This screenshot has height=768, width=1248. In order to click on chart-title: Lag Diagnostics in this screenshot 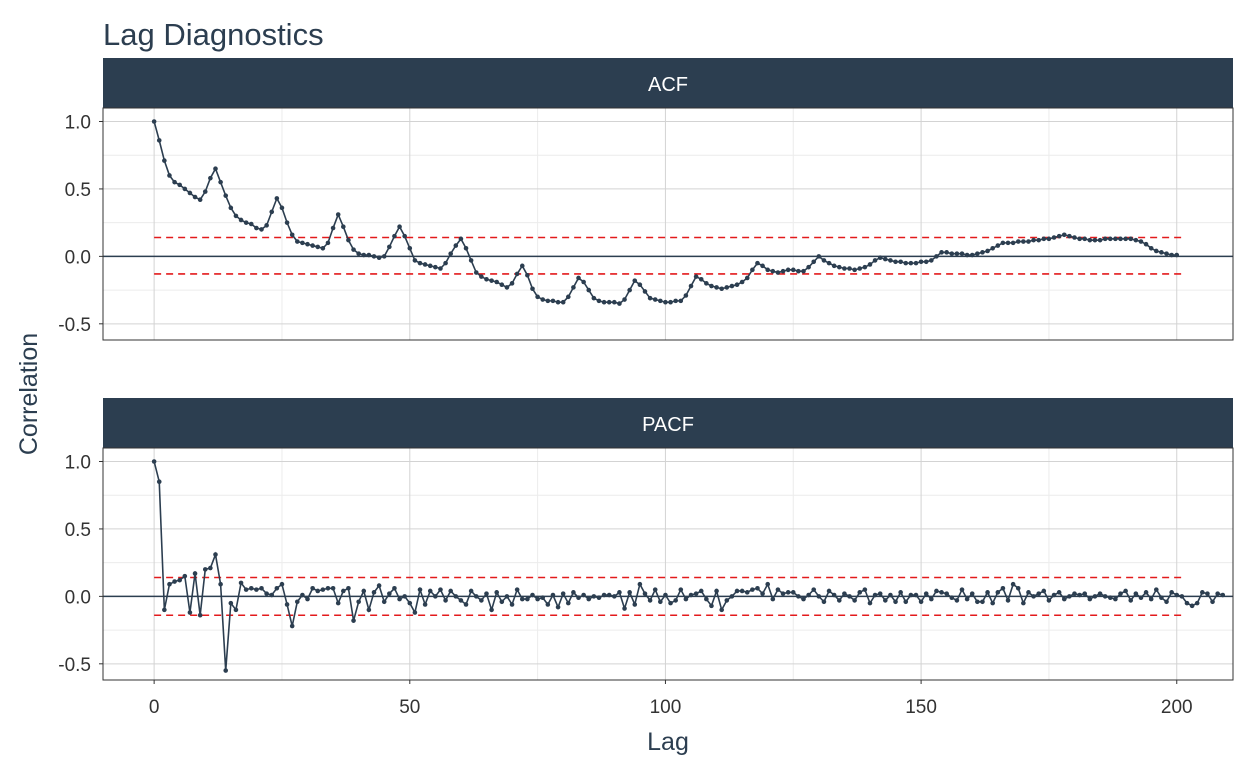, I will do `click(213, 34)`.